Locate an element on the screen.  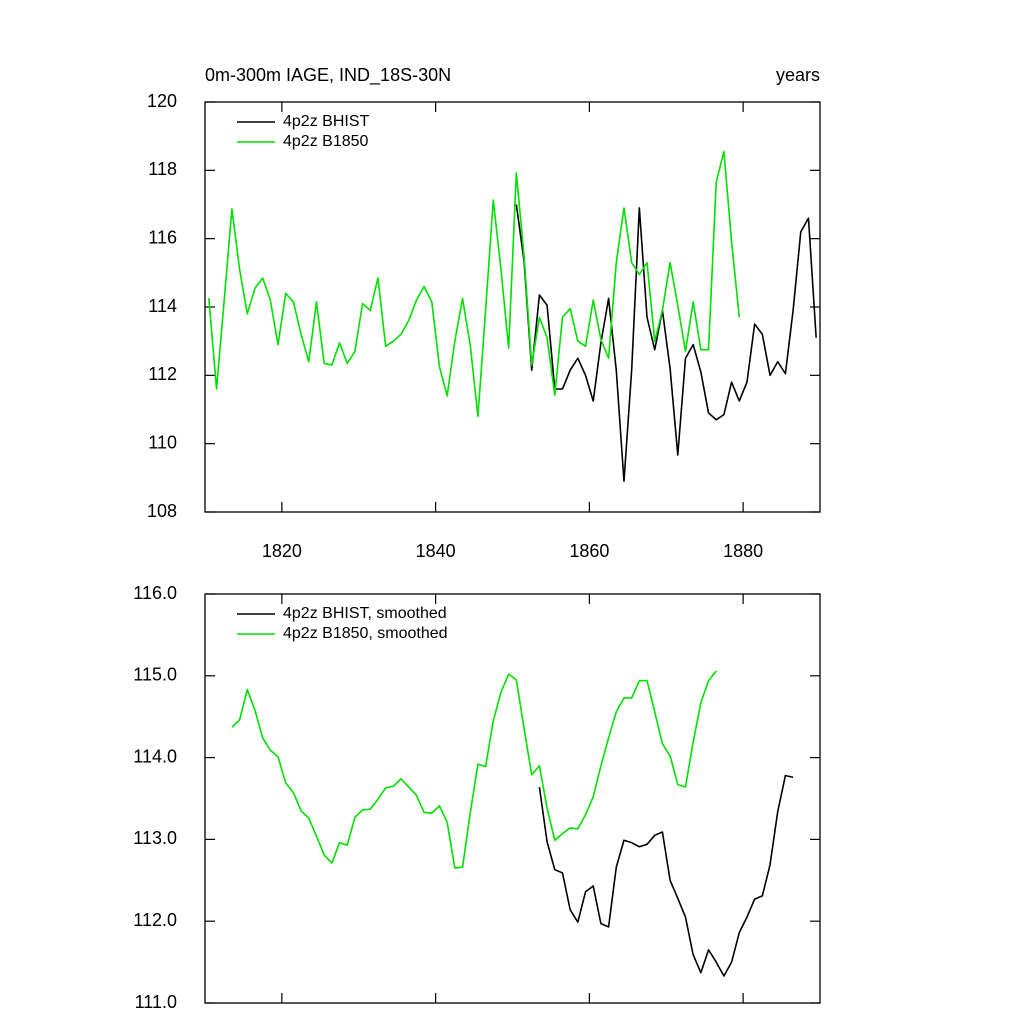
legend-label: 4p2z BHIST is located at coordinates (326, 121).